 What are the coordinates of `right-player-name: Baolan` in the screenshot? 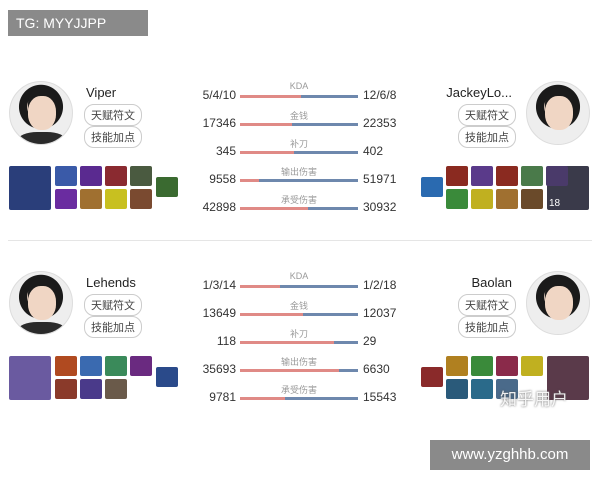 It's located at (491, 282).